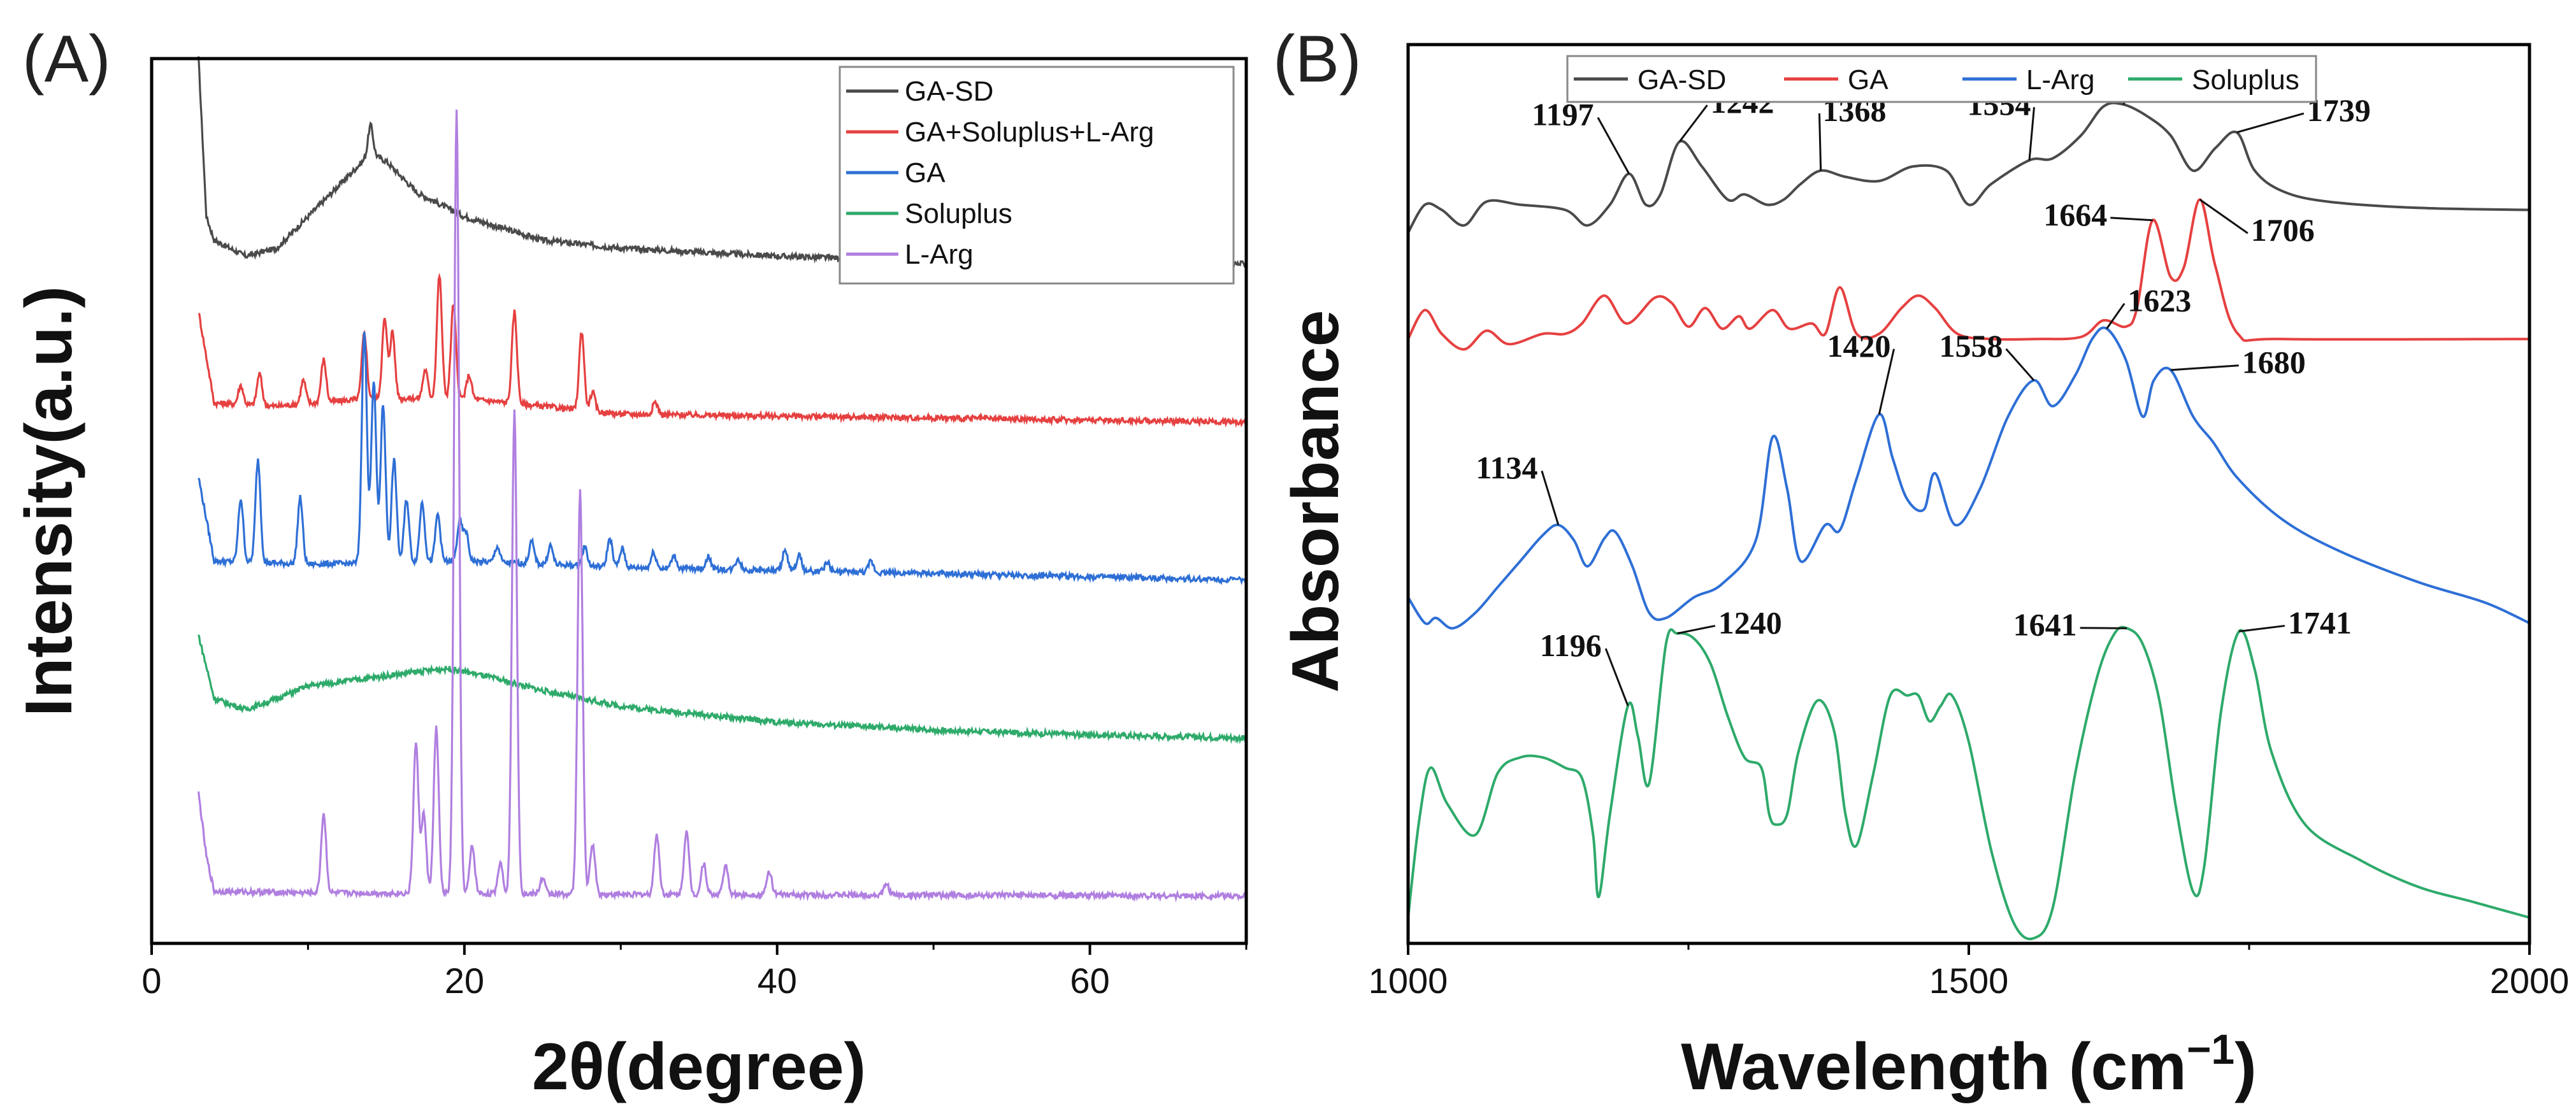  What do you see at coordinates (1408, 981) in the screenshot?
I see `ftir-x-tick-label: 1000` at bounding box center [1408, 981].